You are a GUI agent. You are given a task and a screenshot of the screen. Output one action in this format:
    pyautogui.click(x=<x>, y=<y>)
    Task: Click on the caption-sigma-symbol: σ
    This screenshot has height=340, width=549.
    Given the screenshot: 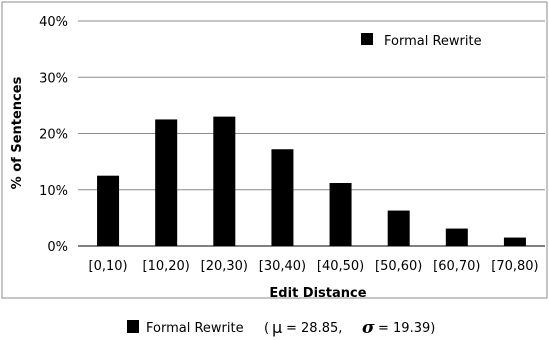 What is the action you would take?
    pyautogui.click(x=368, y=328)
    